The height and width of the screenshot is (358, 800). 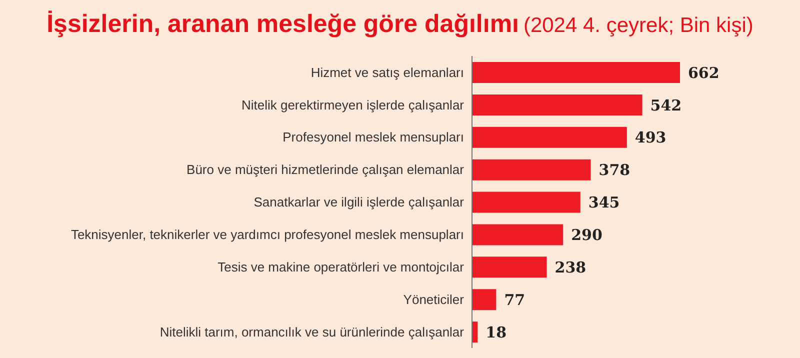 What do you see at coordinates (704, 73) in the screenshot?
I see `data-label: 662` at bounding box center [704, 73].